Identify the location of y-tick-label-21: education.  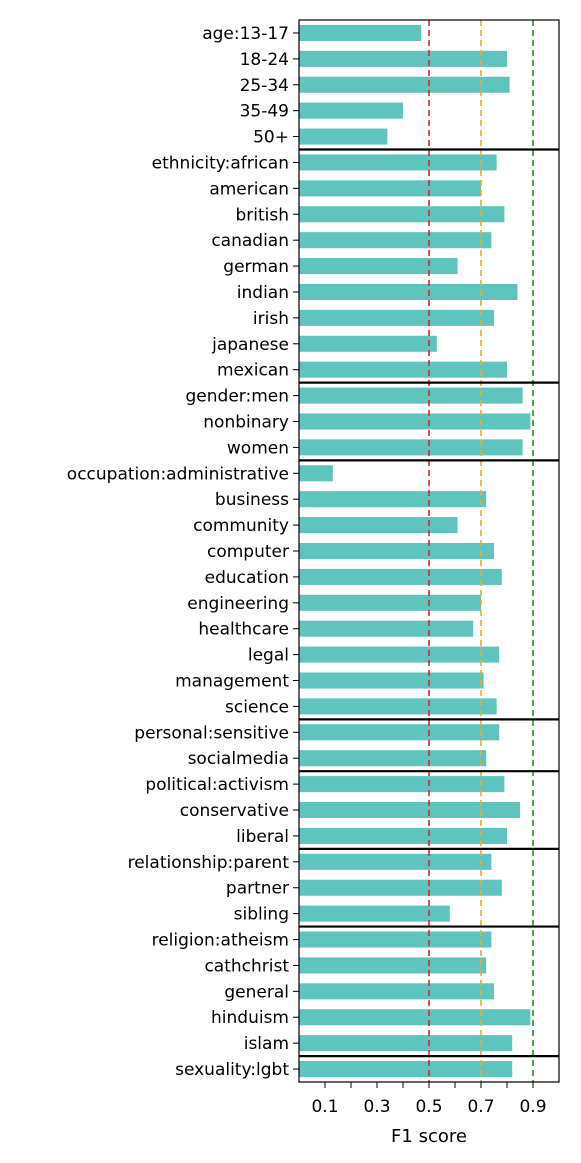
(247, 578).